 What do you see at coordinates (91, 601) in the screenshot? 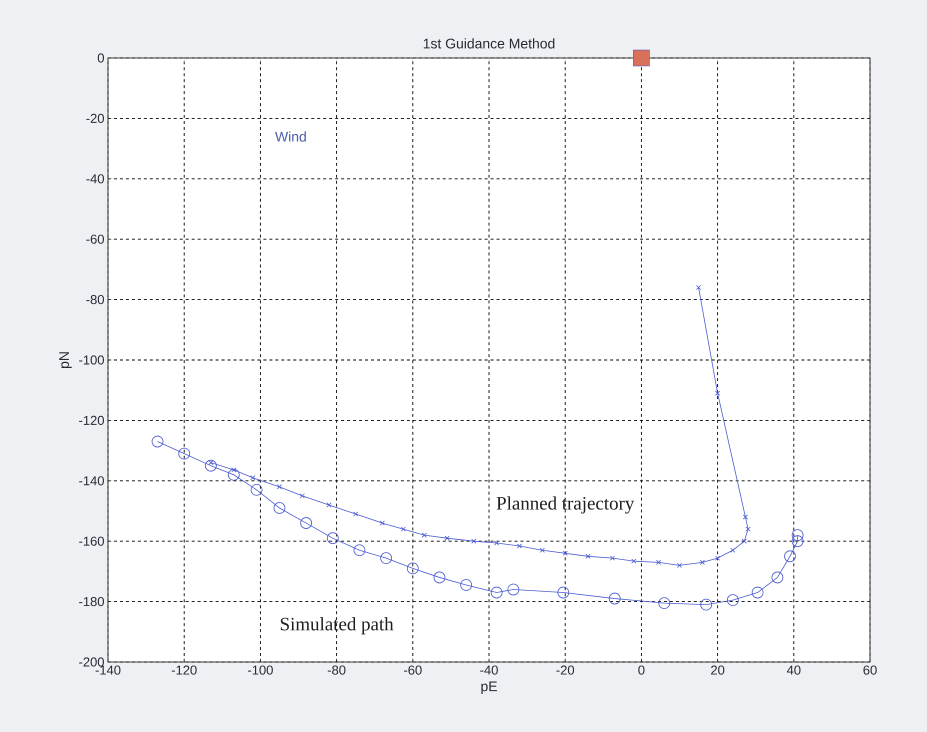
I see `y-tick-label: -180` at bounding box center [91, 601].